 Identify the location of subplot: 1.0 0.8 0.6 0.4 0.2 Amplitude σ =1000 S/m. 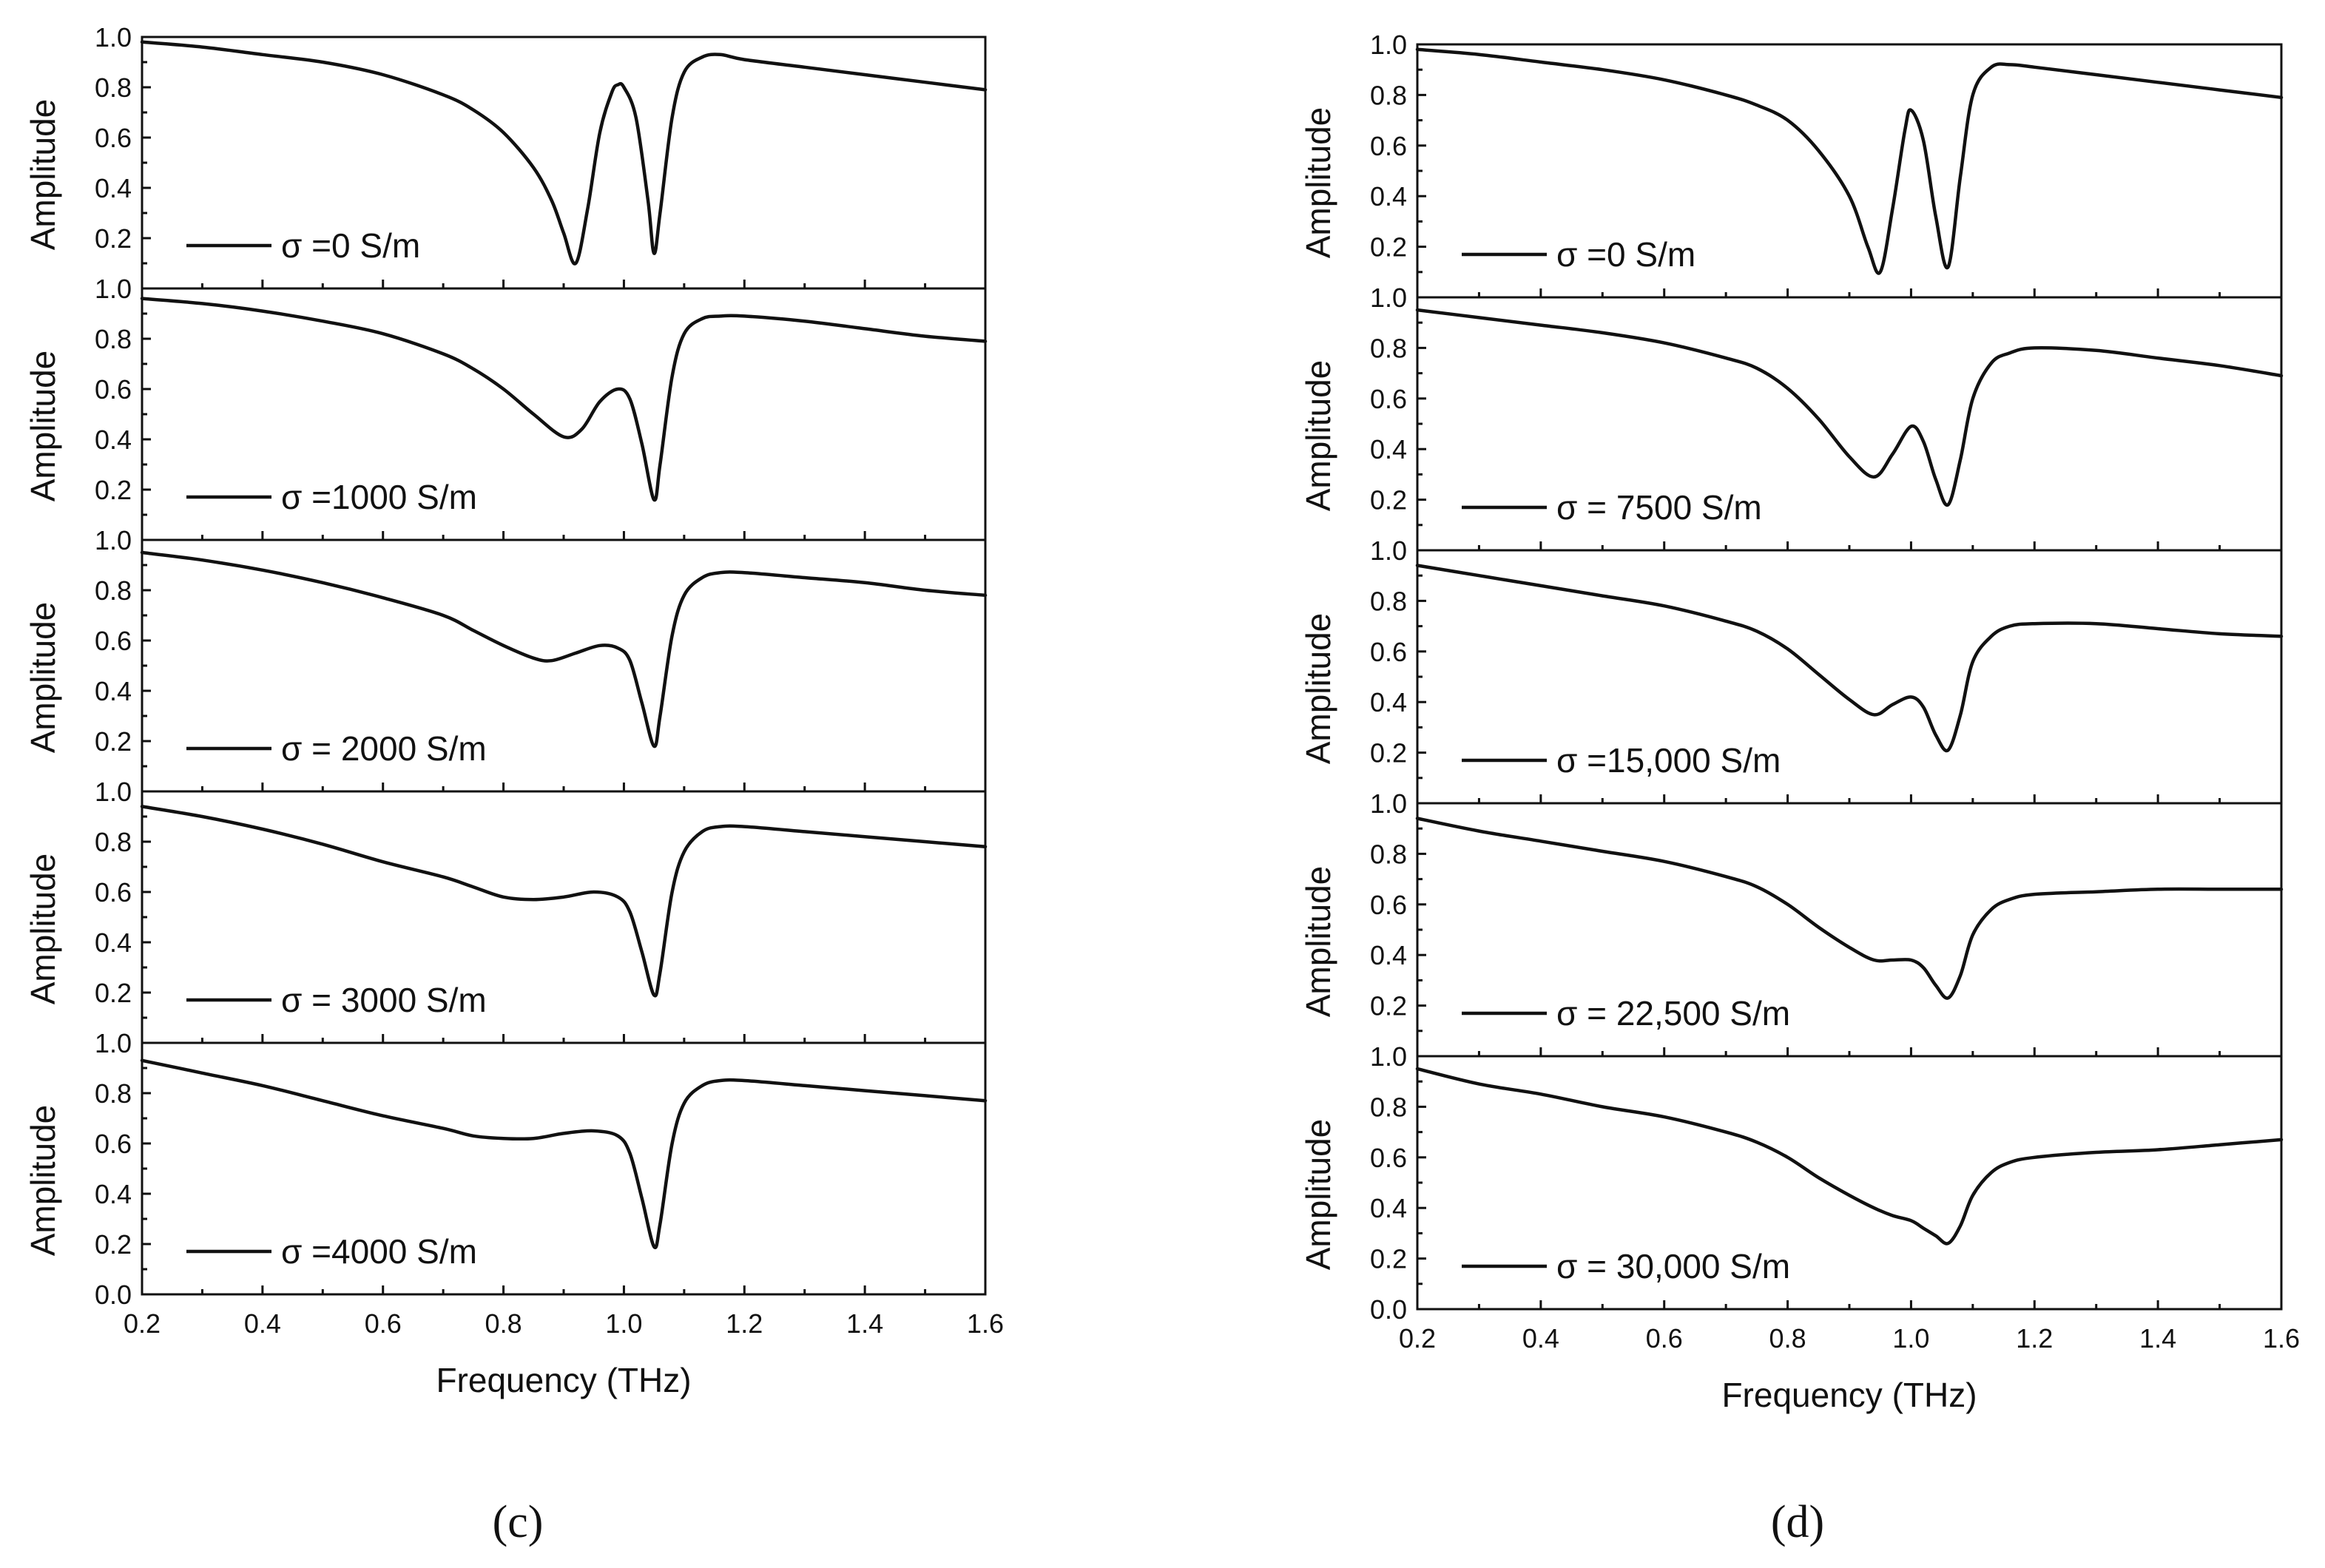
(506, 407).